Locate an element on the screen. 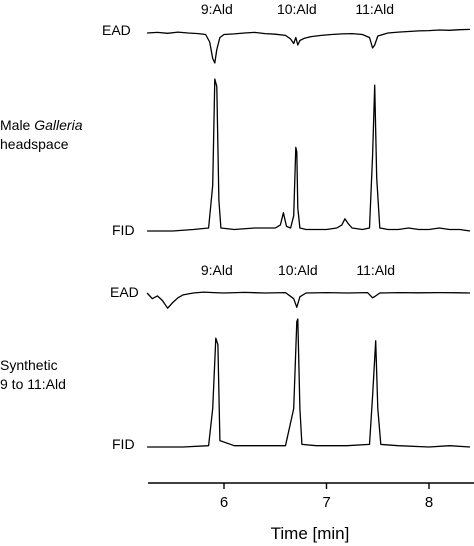 Image resolution: width=474 pixels, height=546 pixels. panel-2-sample-label: Synthetic 9 to 11:Ald is located at coordinates (33, 374).